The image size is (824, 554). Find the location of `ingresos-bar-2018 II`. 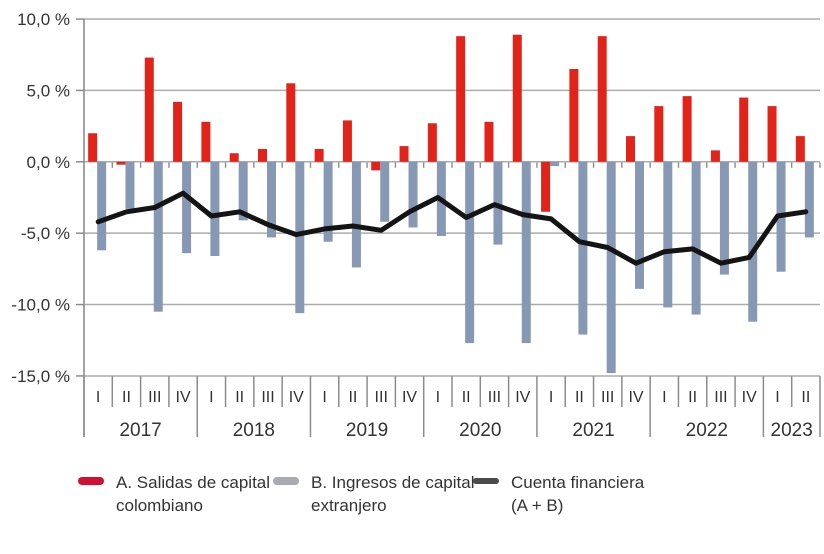

ingresos-bar-2018 II is located at coordinates (243, 191).